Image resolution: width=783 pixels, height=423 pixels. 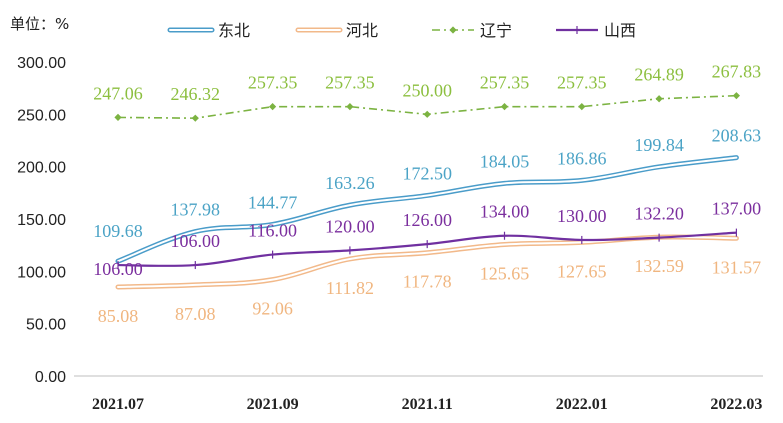 I want to click on data-label: 137.98, so click(x=196, y=210).